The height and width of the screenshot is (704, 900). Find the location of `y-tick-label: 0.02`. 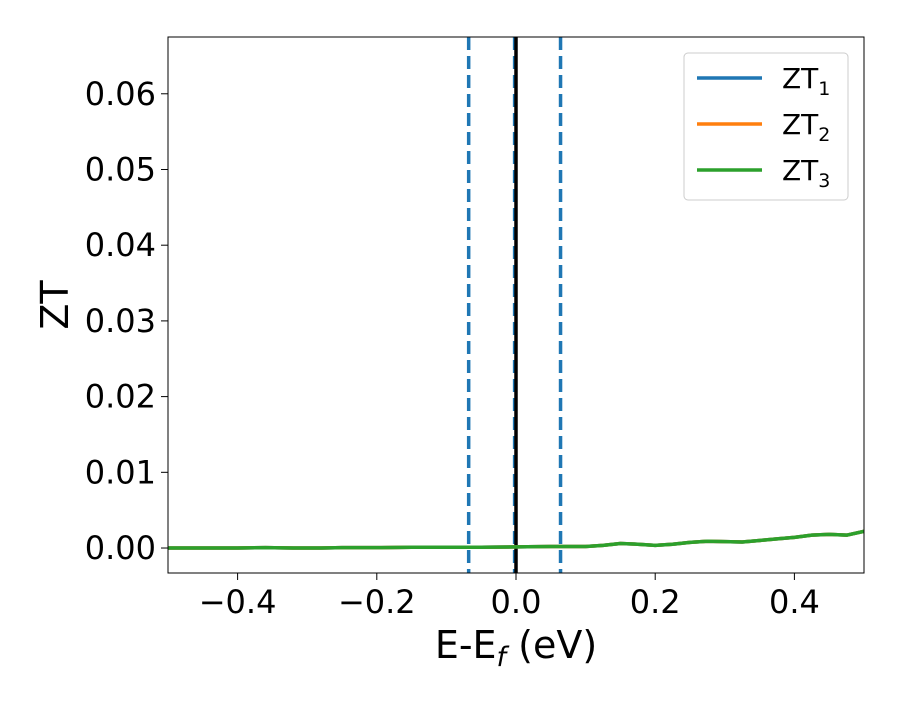

y-tick-label: 0.02 is located at coordinates (120, 397).